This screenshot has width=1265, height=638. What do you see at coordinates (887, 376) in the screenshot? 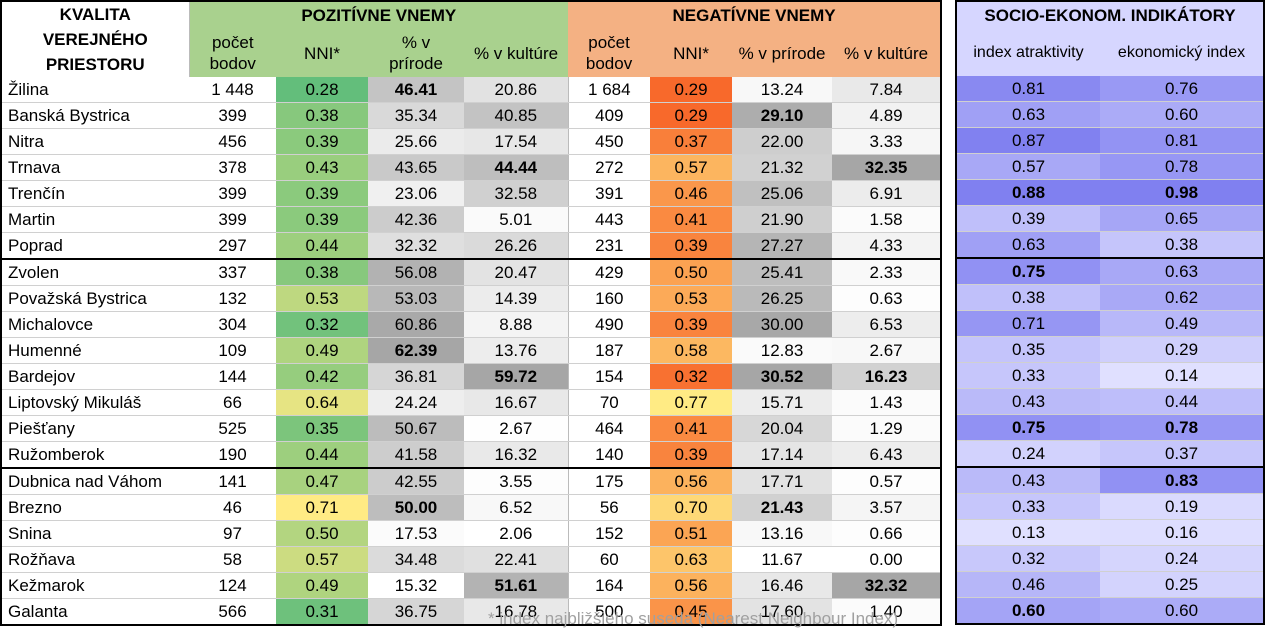
I see `neg-culture-cell: 16.23` at bounding box center [887, 376].